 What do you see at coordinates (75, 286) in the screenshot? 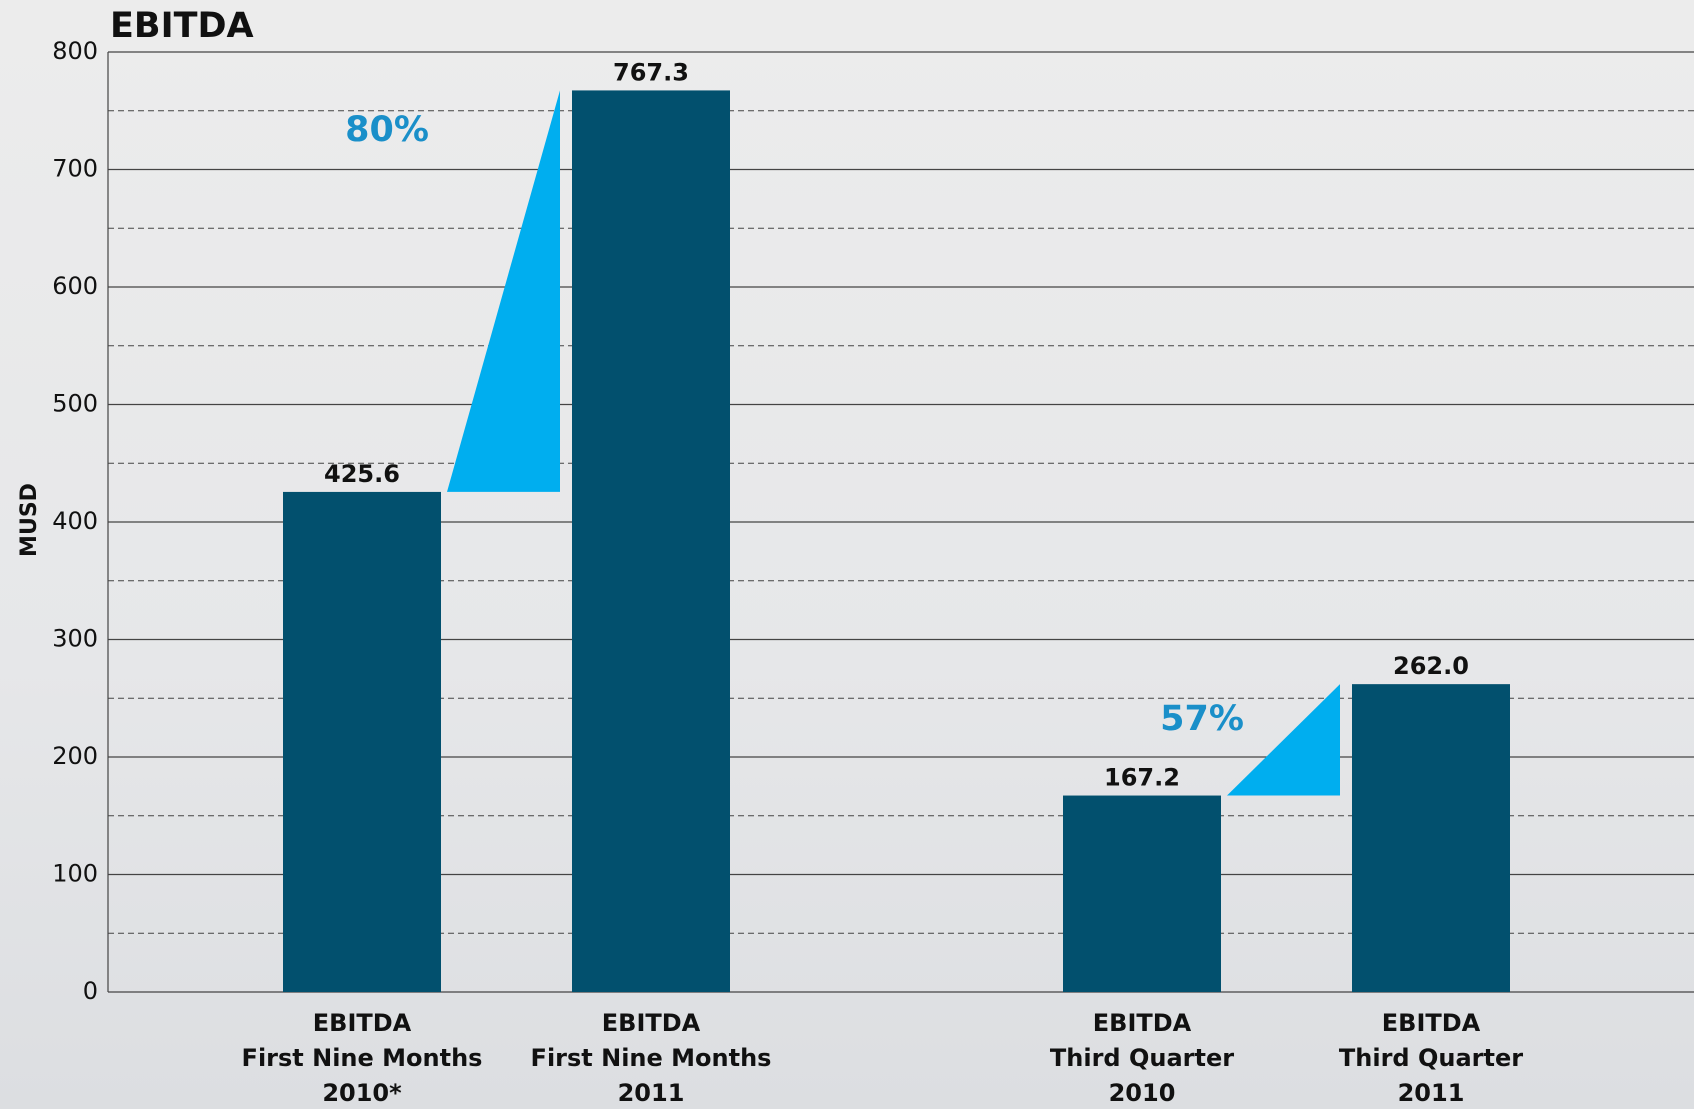
I see `y-tick-label: 600` at bounding box center [75, 286].